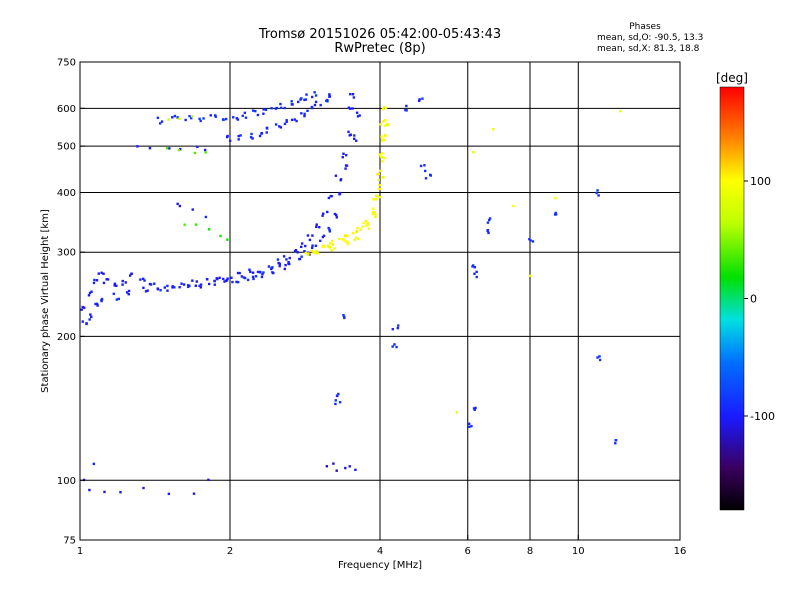 The width and height of the screenshot is (800, 600). I want to click on x-tick-label: 4, so click(380, 551).